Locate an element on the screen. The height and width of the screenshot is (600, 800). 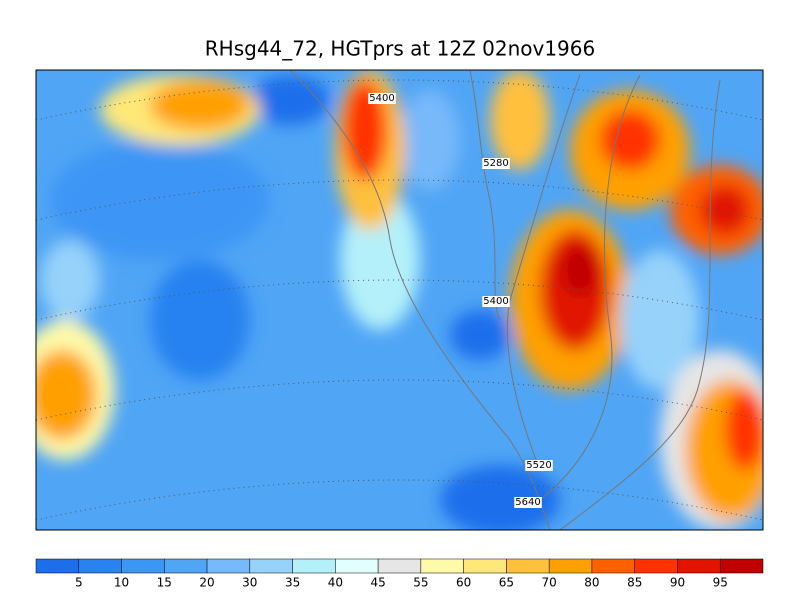
contour-label: 5280 is located at coordinates (495, 163).